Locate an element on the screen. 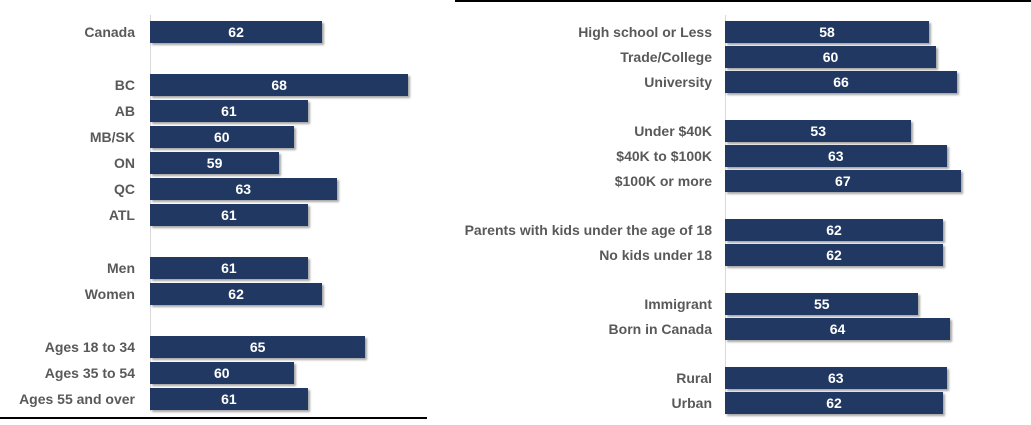 The width and height of the screenshot is (1031, 425). bar-track: 60 is located at coordinates (293, 373).